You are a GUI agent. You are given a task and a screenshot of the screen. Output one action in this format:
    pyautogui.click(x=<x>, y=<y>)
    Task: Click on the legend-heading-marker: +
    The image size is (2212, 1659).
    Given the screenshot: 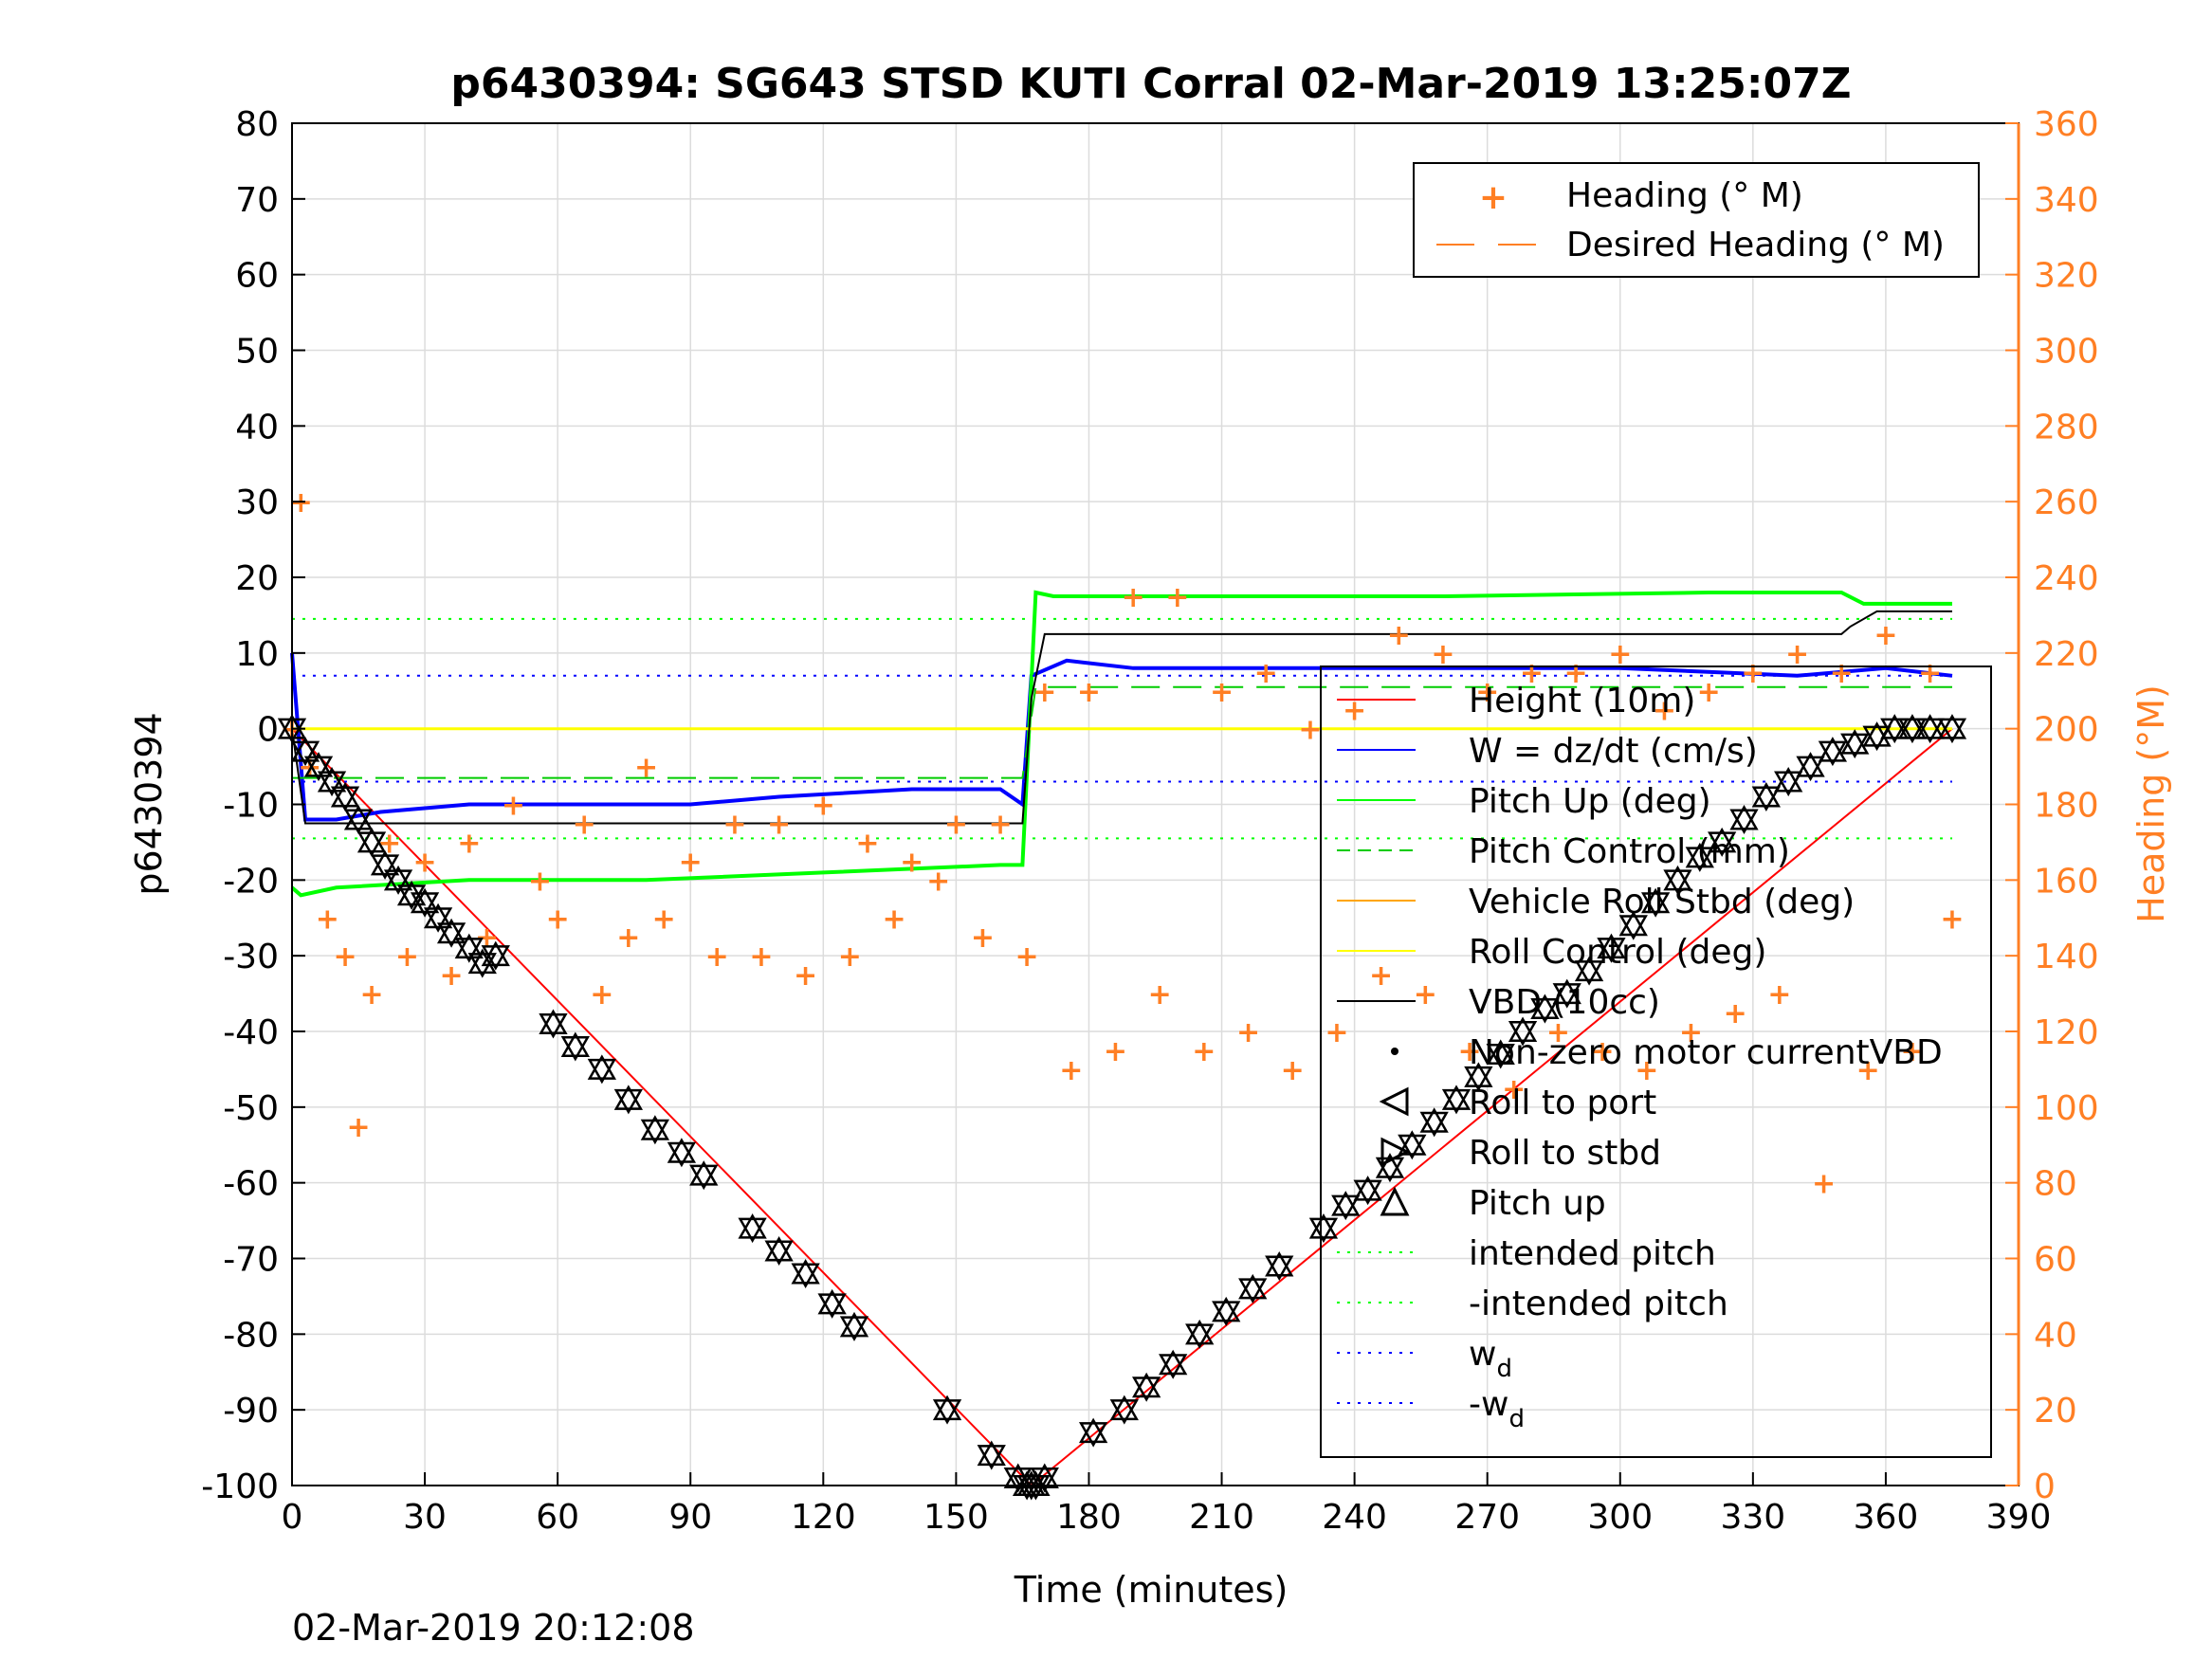 What is the action you would take?
    pyautogui.click(x=1493, y=197)
    